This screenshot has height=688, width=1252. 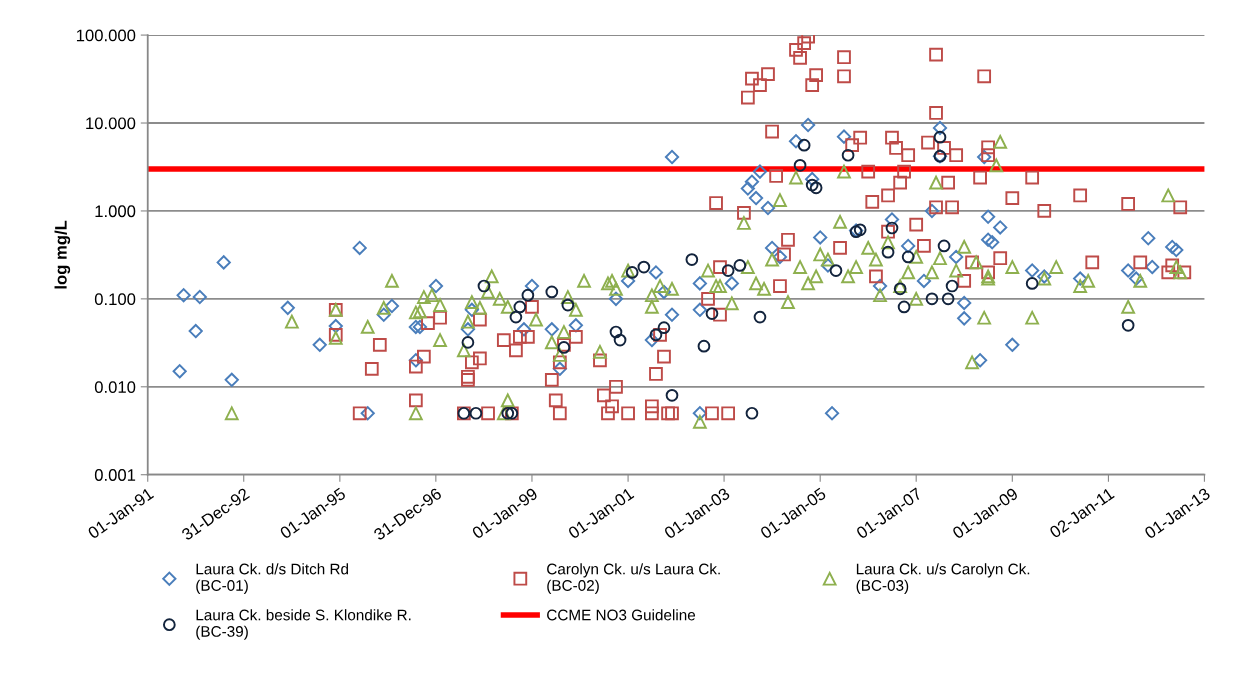 I want to click on legend-label: Laura Ck. d/s Ditch Rd (BC-01), so click(x=272, y=578).